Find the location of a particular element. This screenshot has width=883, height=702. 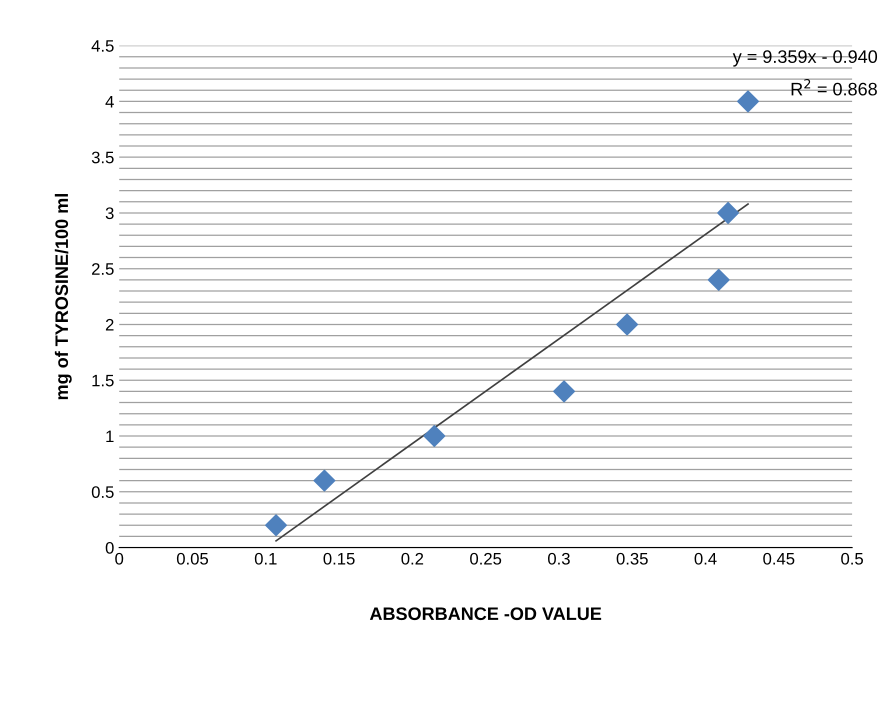

y-tick-label: 1 is located at coordinates (110, 436).